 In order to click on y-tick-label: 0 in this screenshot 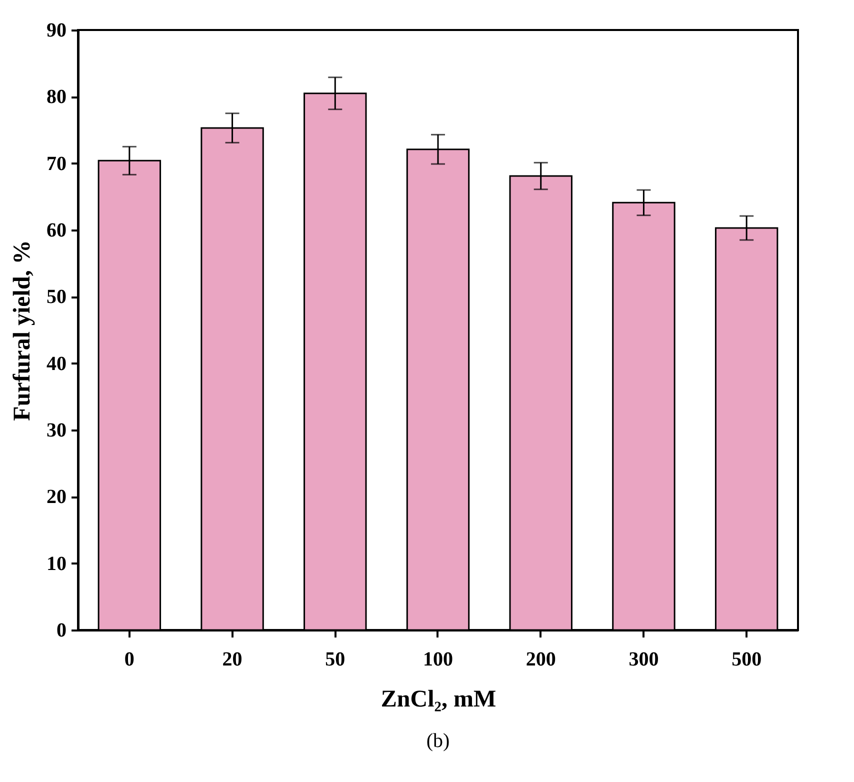, I will do `click(61, 631)`.